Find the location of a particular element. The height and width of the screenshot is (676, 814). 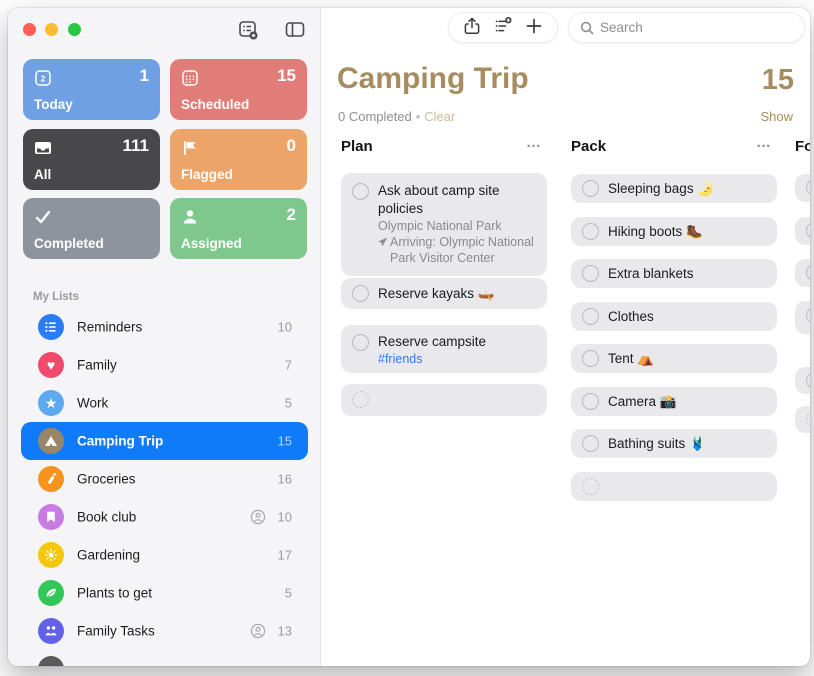

smart-list-count: 2 is located at coordinates (291, 214).